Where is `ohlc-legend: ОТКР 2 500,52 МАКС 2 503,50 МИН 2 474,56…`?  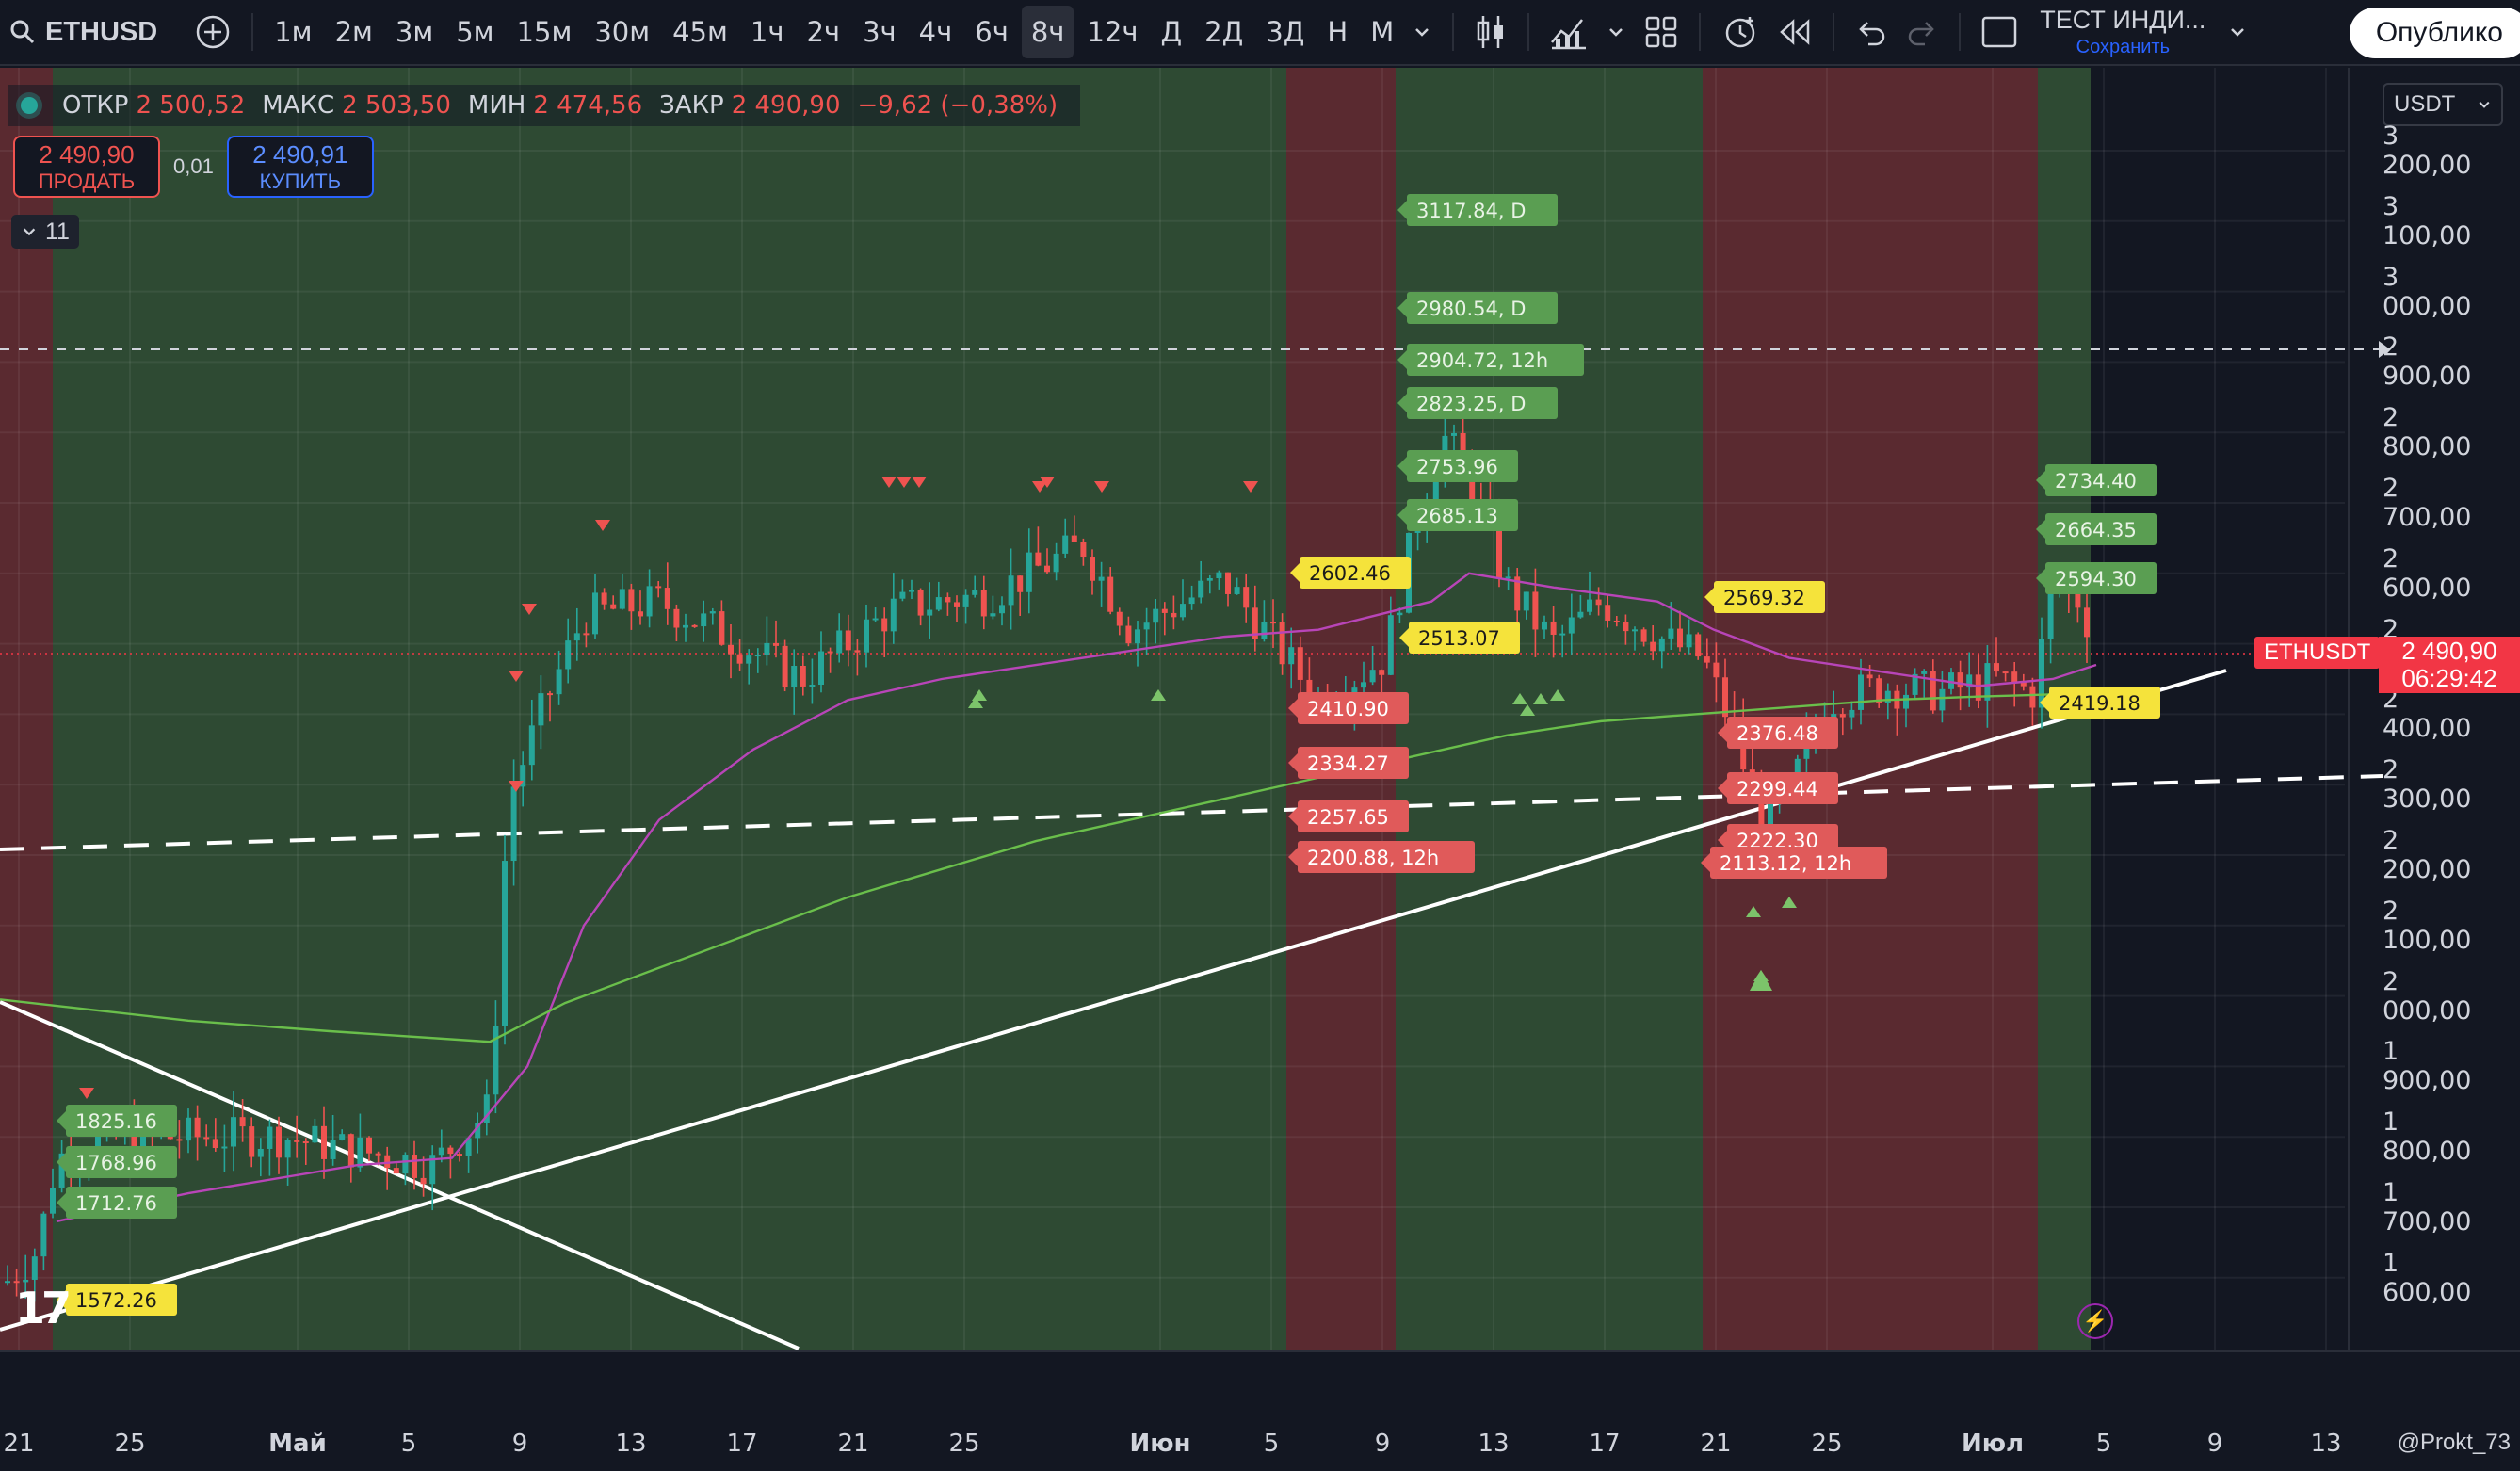
ohlc-legend: ОТКР 2 500,52 МАКС 2 503,50 МИН 2 474,56… is located at coordinates (545, 105).